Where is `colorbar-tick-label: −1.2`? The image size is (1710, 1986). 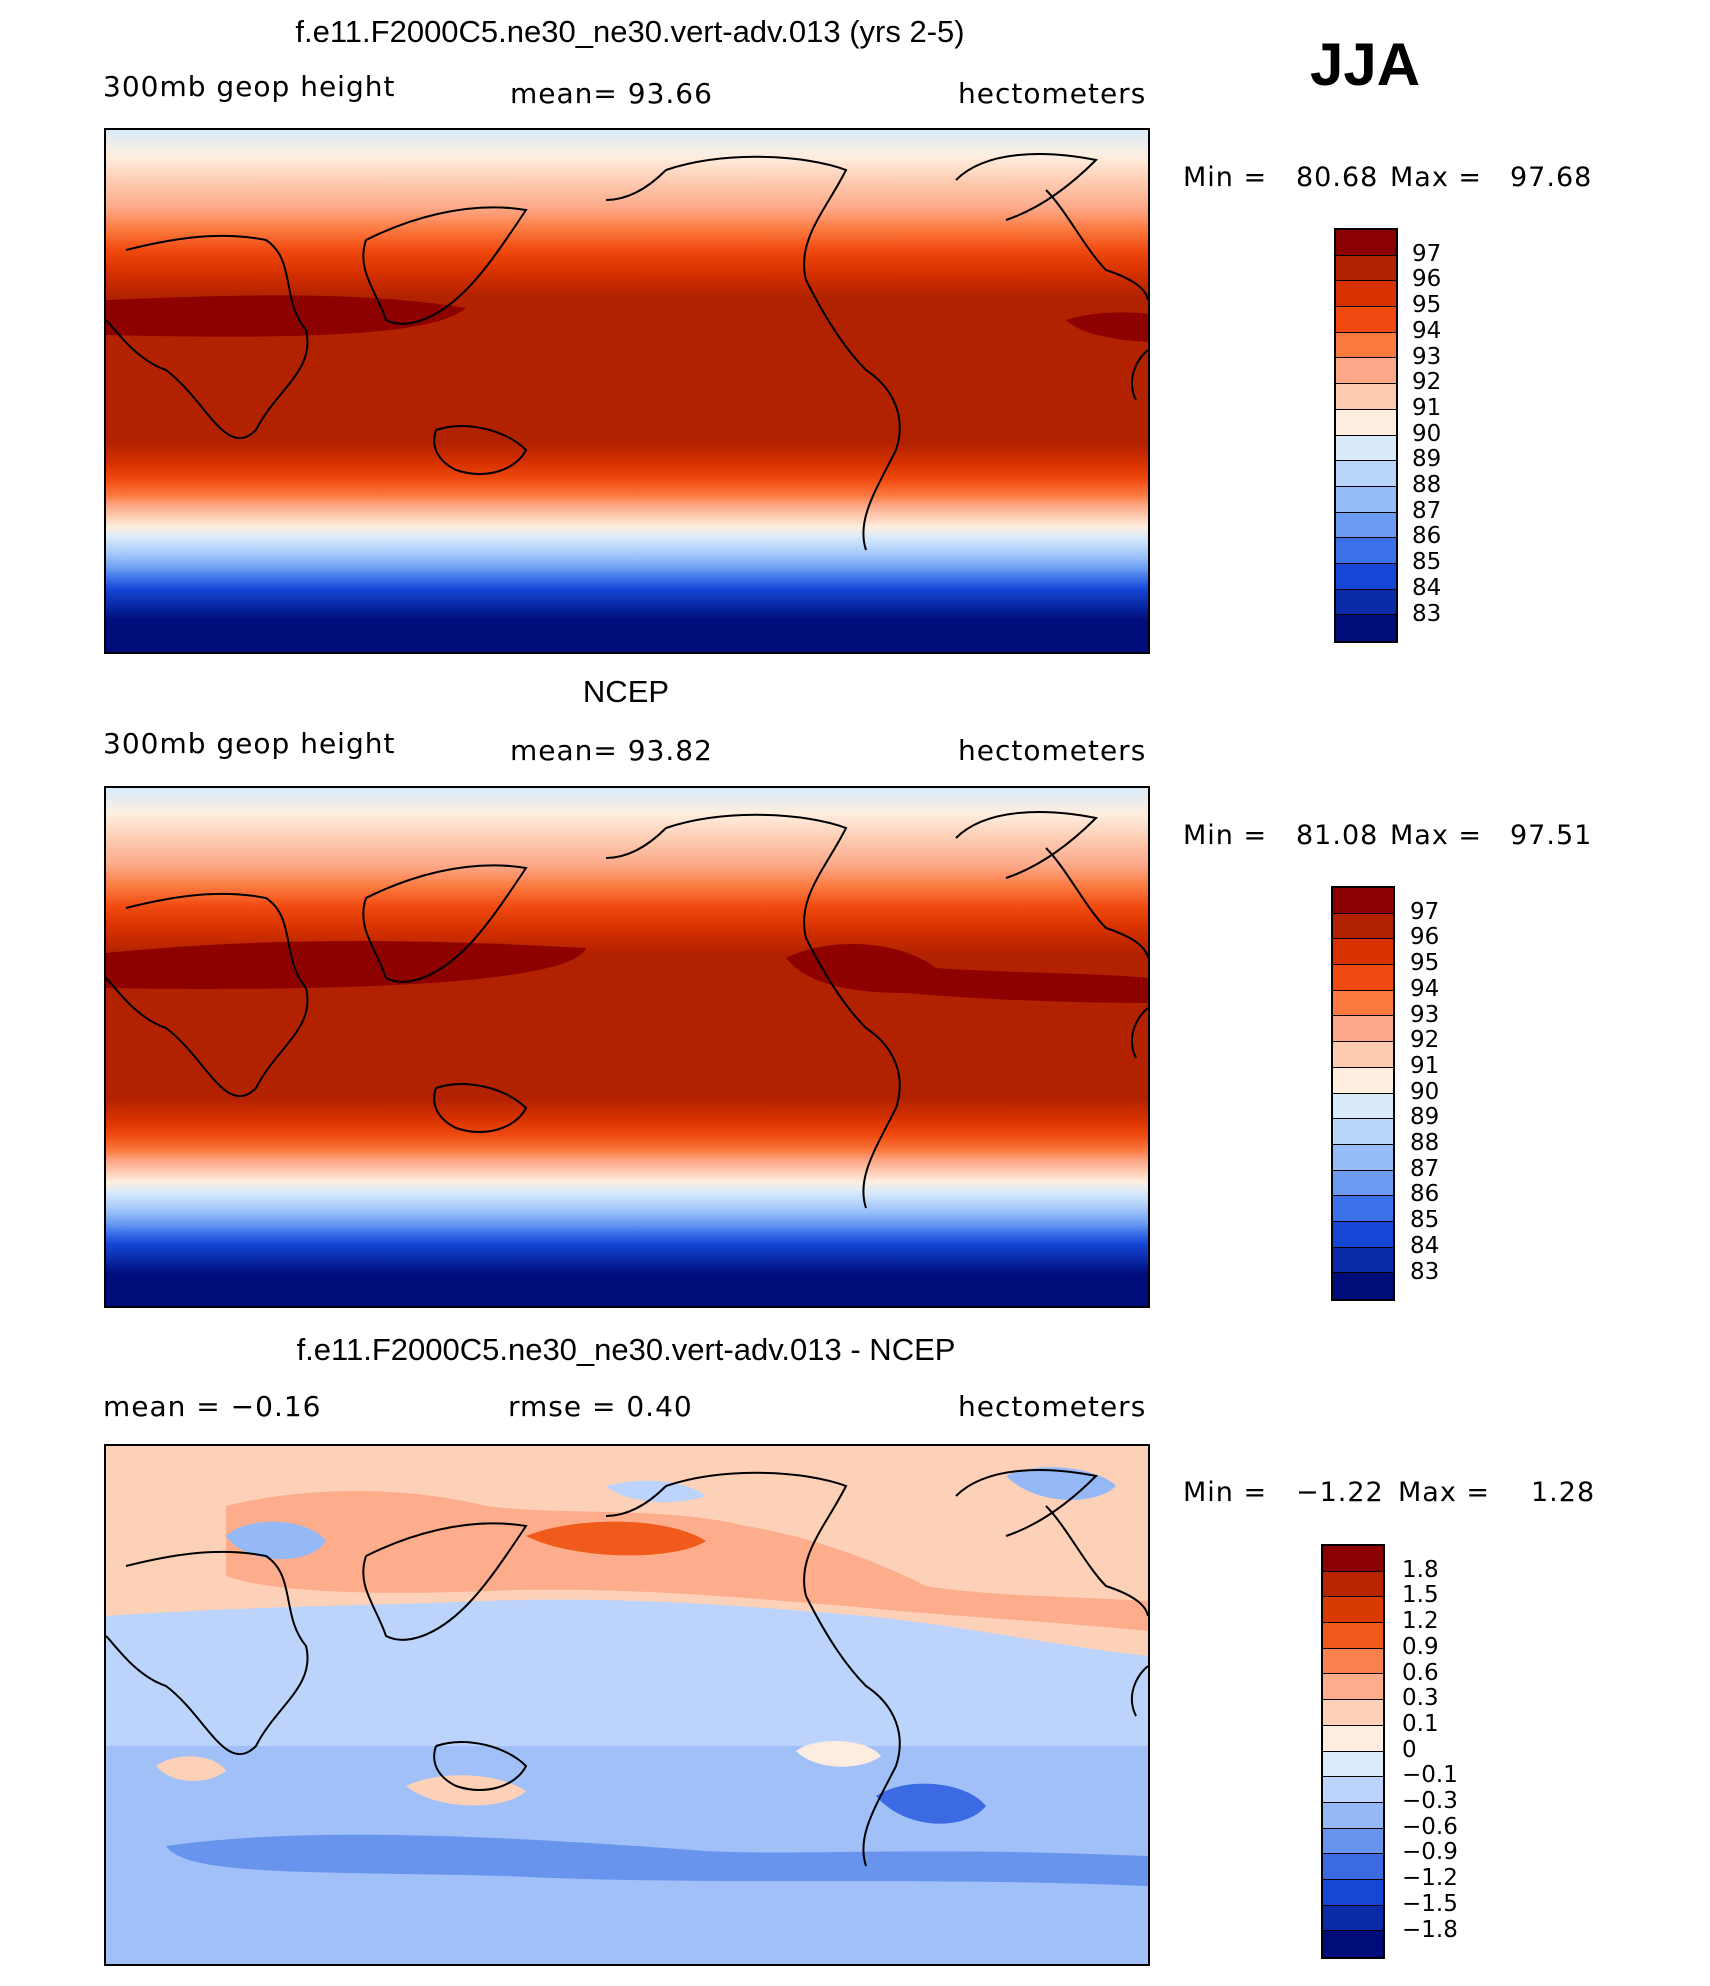
colorbar-tick-label: −1.2 is located at coordinates (1430, 1878).